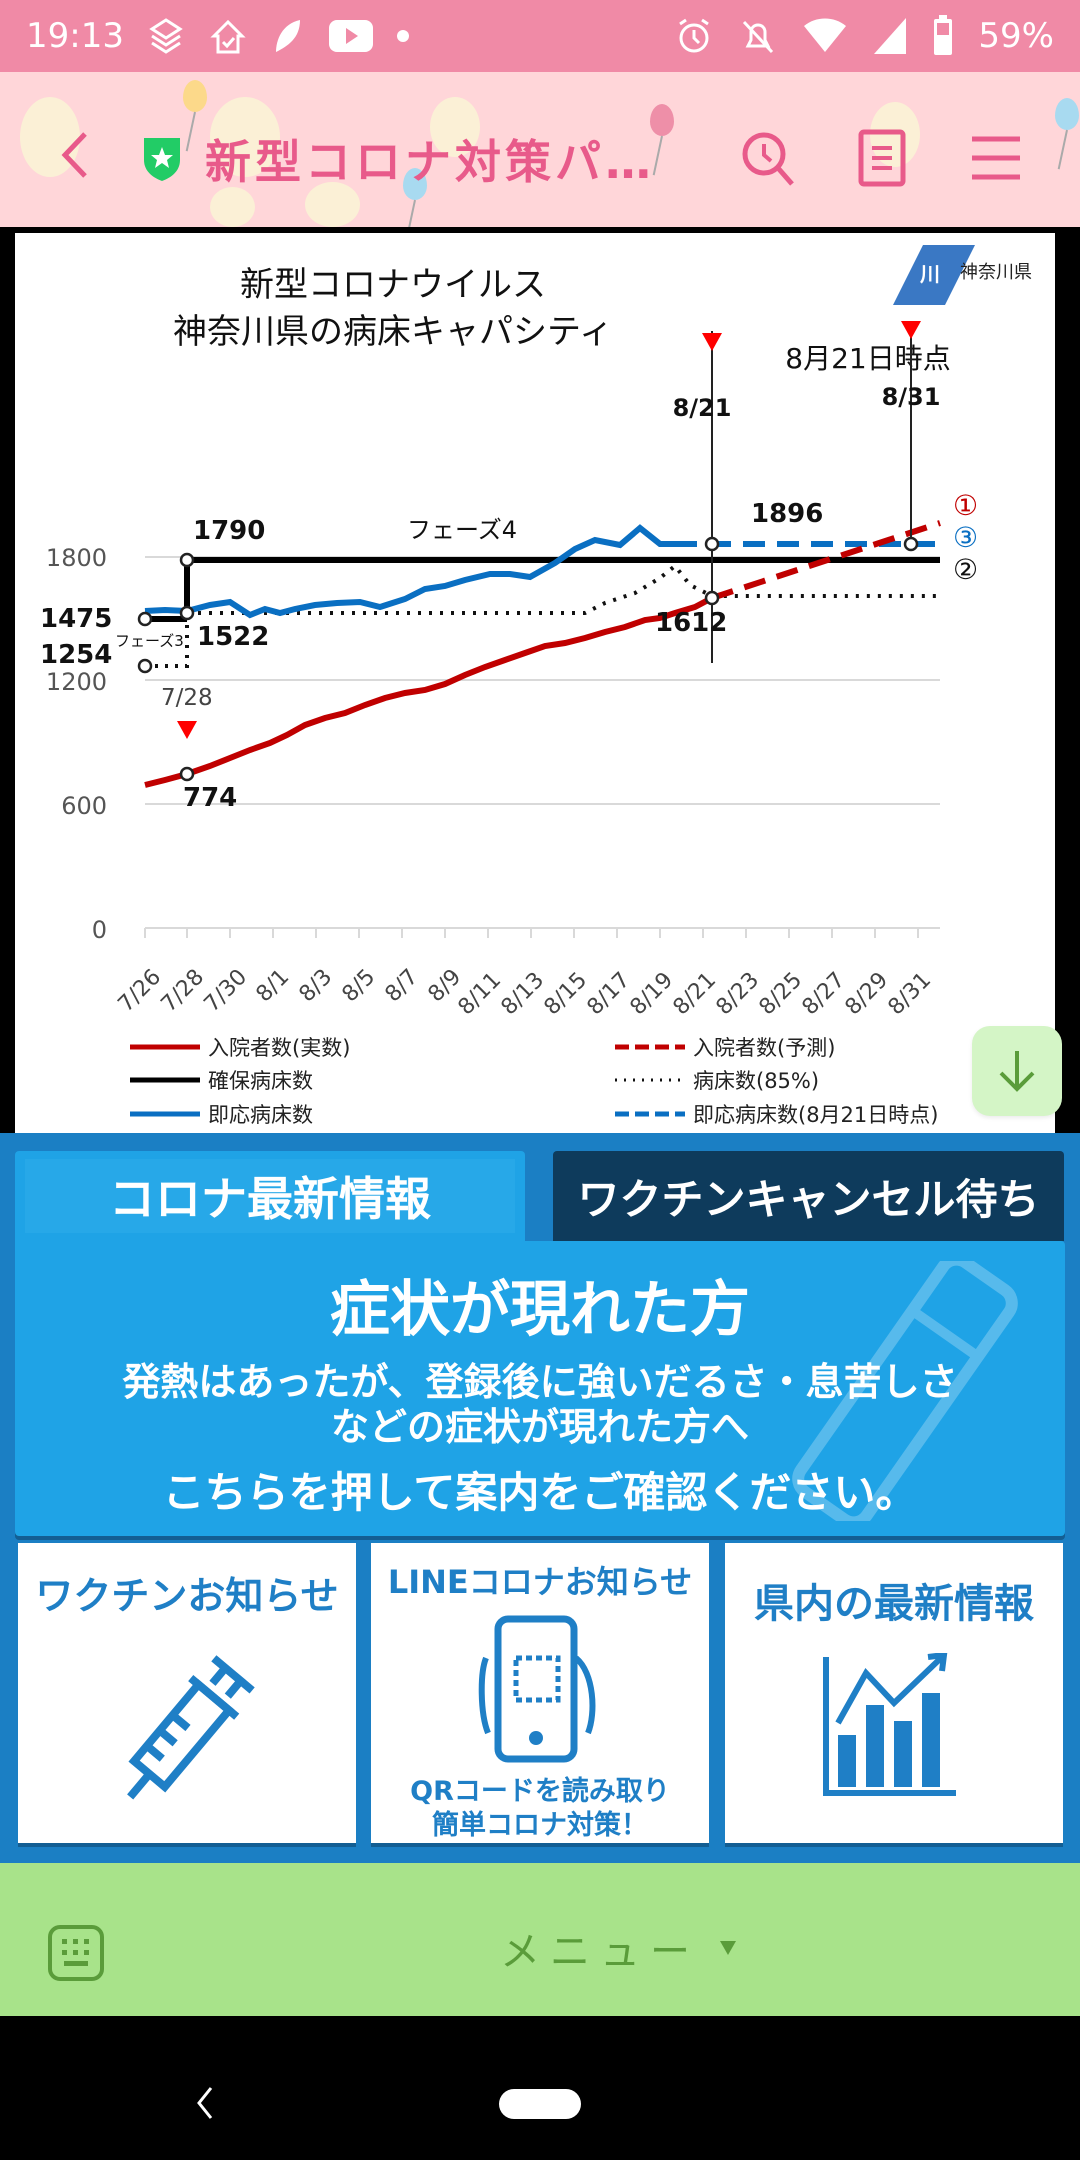  Describe the element at coordinates (540, 1492) in the screenshot. I see `symptom-text-line3: こちらを押して案内をご確認ください。` at that location.